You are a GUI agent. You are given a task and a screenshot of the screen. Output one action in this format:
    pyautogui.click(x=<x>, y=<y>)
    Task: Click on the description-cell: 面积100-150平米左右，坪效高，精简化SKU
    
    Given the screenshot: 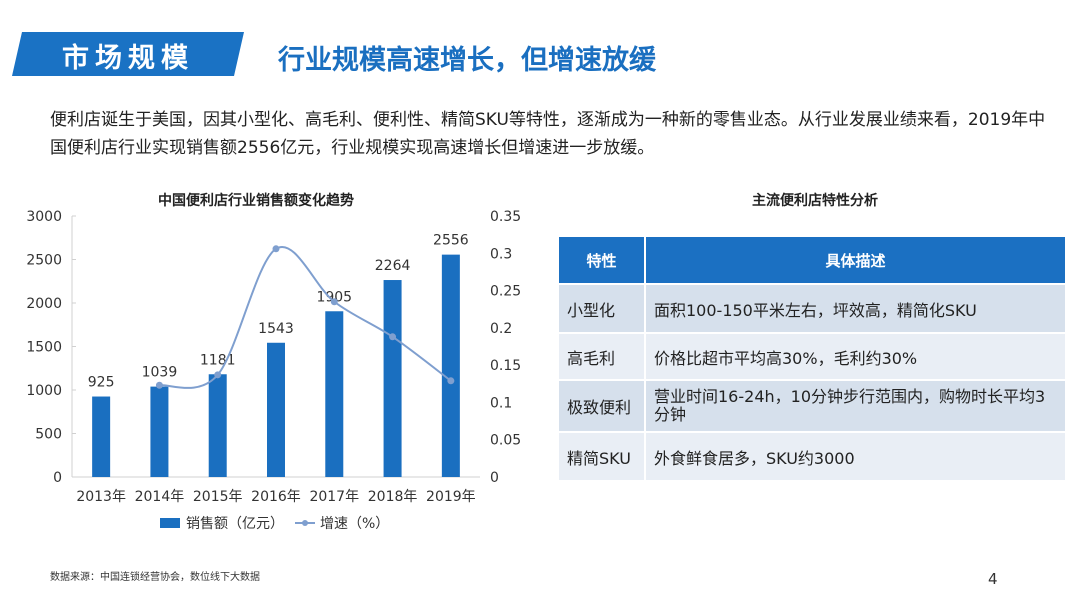 What is the action you would take?
    pyautogui.click(x=856, y=308)
    